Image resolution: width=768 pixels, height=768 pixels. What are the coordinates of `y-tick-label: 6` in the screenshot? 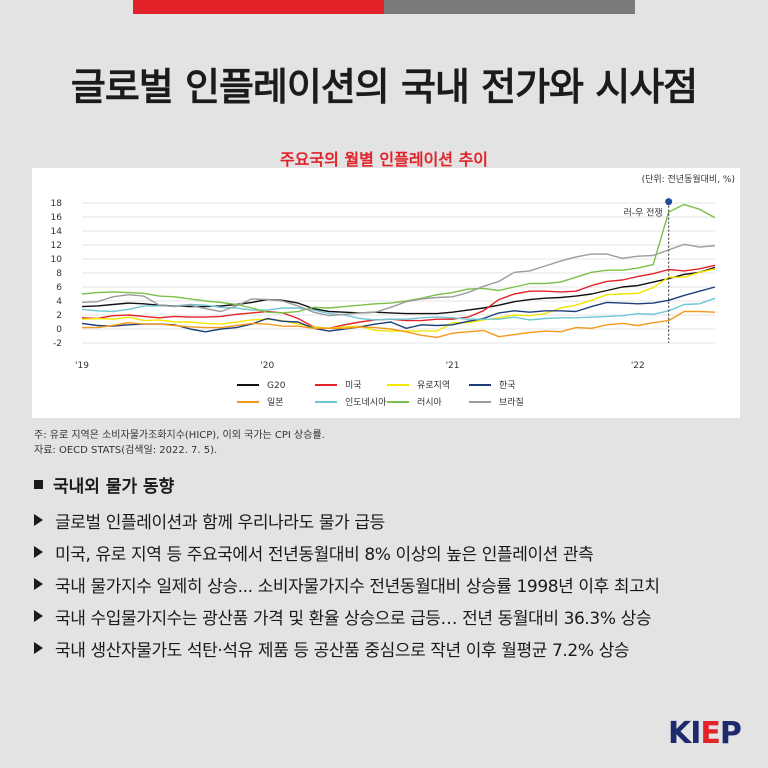 It's located at (59, 288).